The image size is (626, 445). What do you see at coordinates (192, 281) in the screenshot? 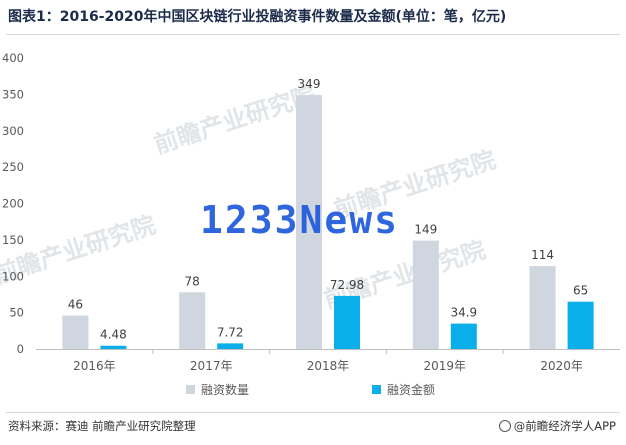
I see `data-label: 78` at bounding box center [192, 281].